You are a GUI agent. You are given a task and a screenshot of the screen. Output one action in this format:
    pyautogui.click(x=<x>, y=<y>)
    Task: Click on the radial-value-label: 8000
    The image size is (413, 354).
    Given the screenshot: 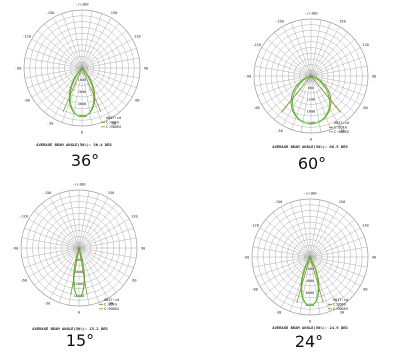 What is the action you would take?
    pyautogui.click(x=79, y=272)
    